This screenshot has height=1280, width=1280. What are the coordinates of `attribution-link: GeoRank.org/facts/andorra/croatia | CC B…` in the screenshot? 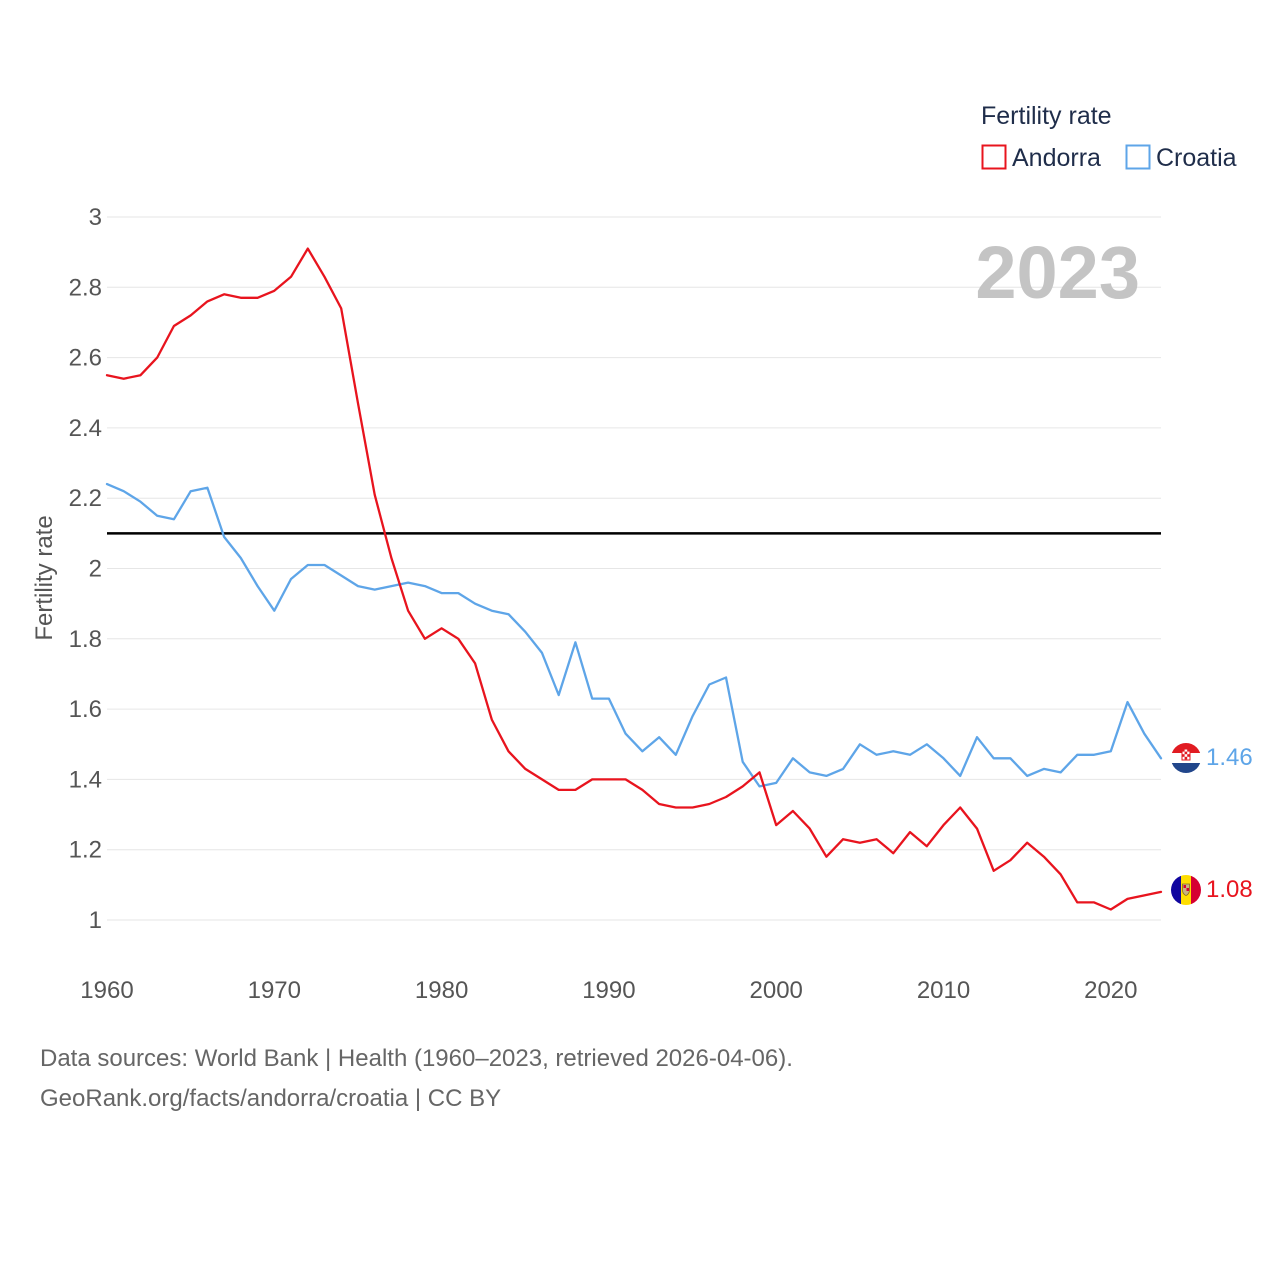 It's located at (271, 1098).